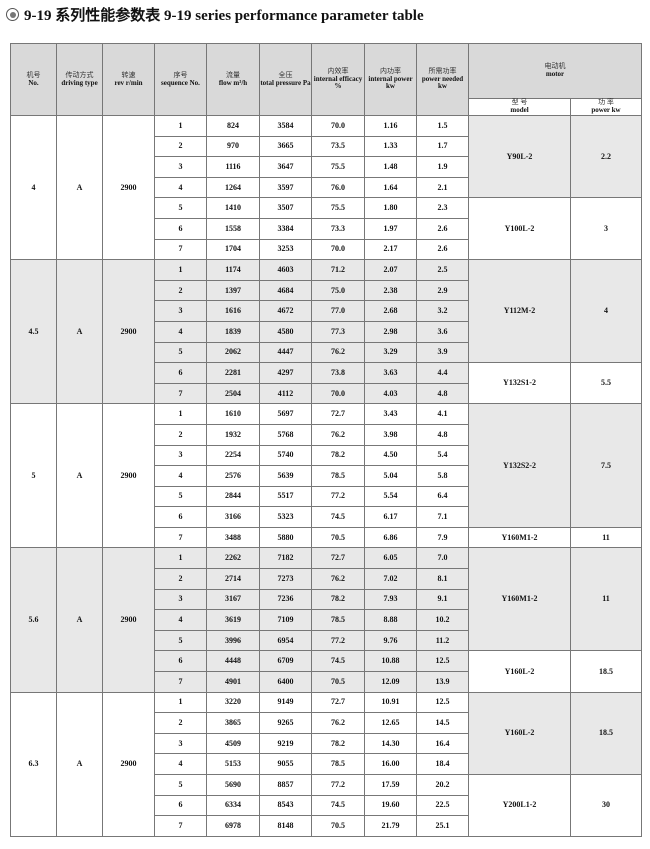 The width and height of the screenshot is (650, 849). I want to click on flow-cell: 4448, so click(233, 661).